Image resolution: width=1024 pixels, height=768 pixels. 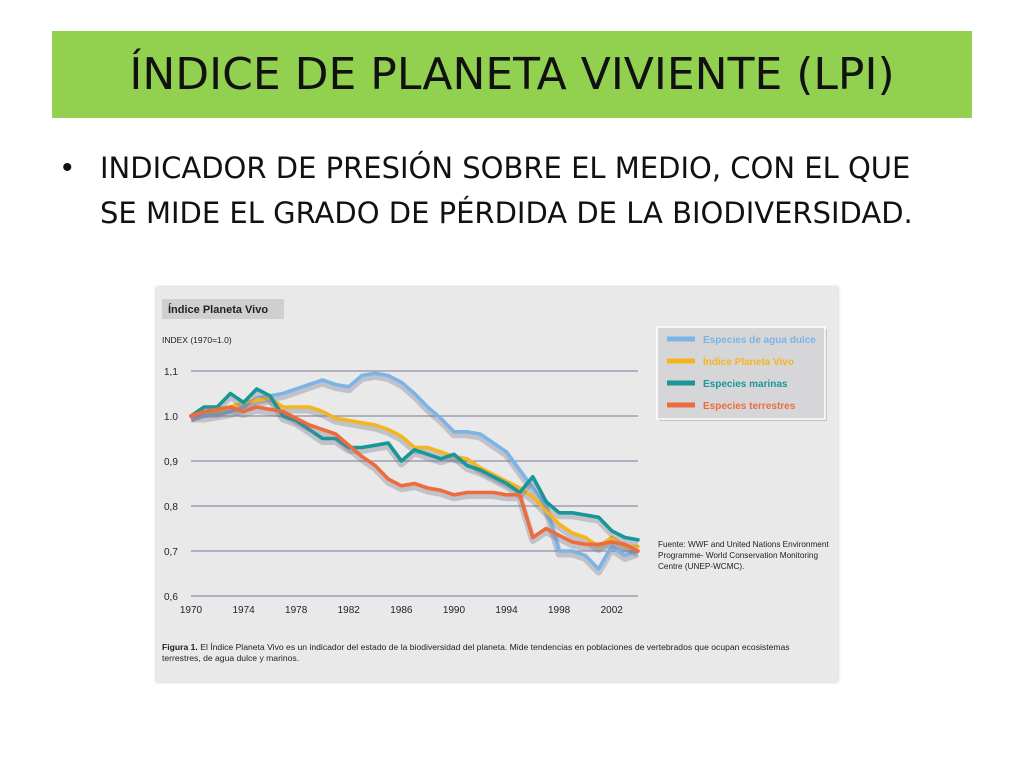 I want to click on x-tick-label: 2002, so click(x=612, y=610).